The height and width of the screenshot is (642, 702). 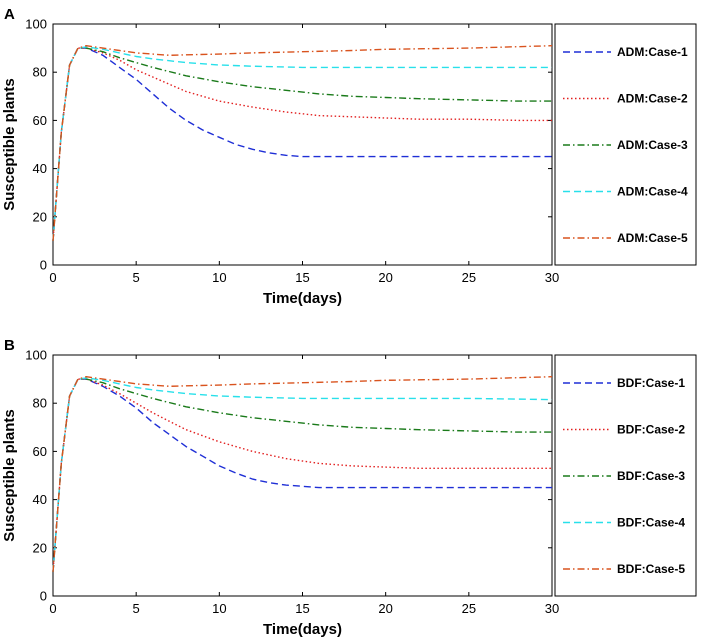 What do you see at coordinates (651, 523) in the screenshot?
I see `legend-label: BDF:Case-4` at bounding box center [651, 523].